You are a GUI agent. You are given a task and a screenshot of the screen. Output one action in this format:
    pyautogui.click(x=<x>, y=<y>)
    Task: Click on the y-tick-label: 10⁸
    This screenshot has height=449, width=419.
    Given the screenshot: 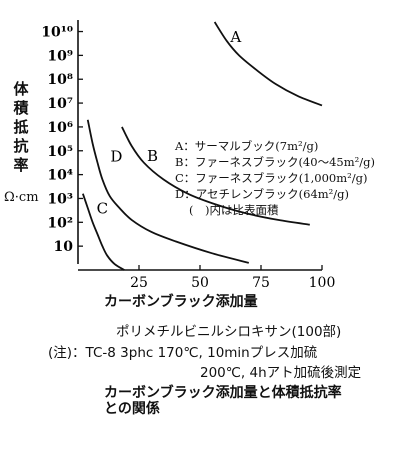 What is the action you would take?
    pyautogui.click(x=60, y=80)
    